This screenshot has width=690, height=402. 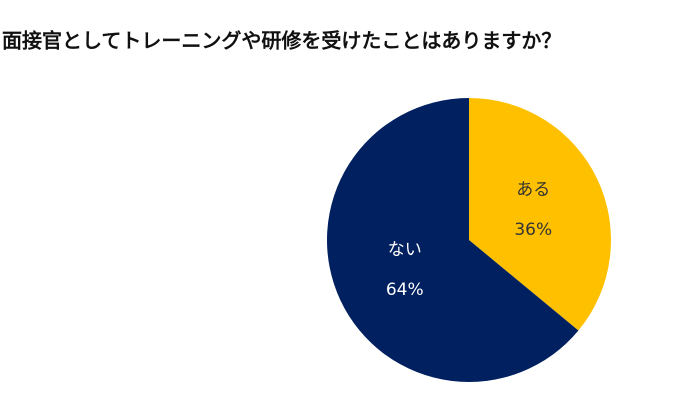 What do you see at coordinates (533, 190) in the screenshot?
I see `slice-category-label: ある` at bounding box center [533, 190].